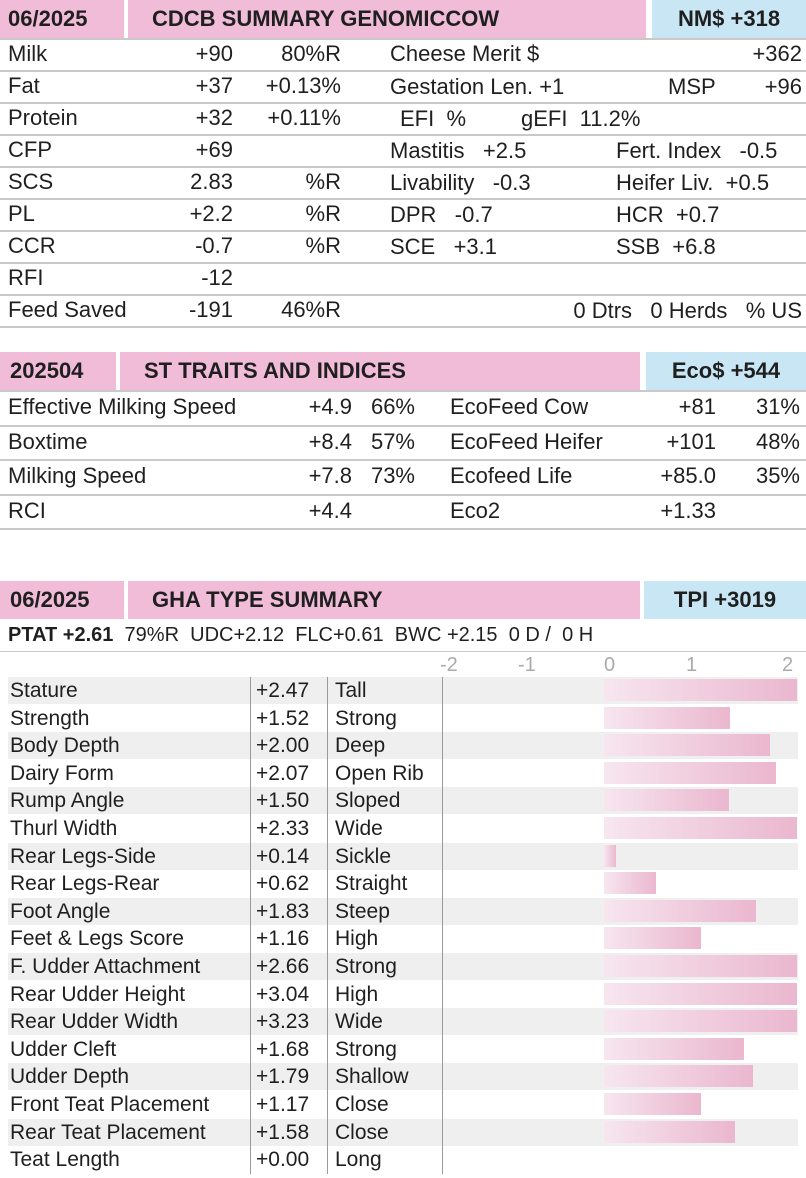  What do you see at coordinates (283, 828) in the screenshot?
I see `trait-value: +2.33` at bounding box center [283, 828].